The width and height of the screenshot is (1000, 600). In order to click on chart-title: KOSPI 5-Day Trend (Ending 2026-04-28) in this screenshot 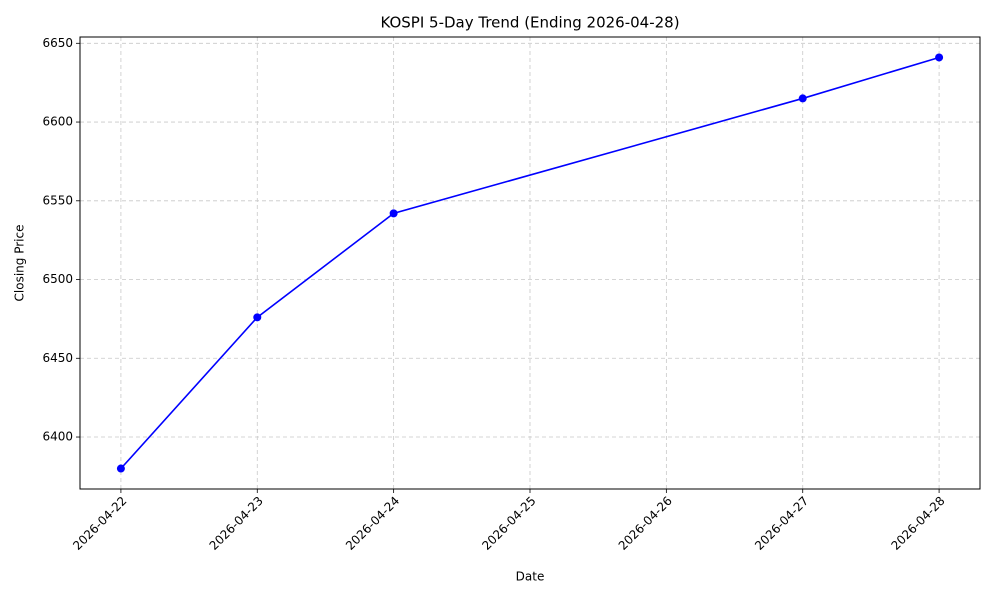, I will do `click(529, 23)`.